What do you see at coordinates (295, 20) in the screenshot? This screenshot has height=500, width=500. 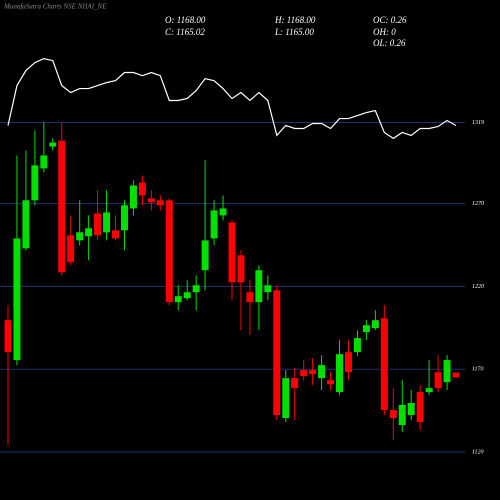 I see `info-high: H: 1168.00` at bounding box center [295, 20].